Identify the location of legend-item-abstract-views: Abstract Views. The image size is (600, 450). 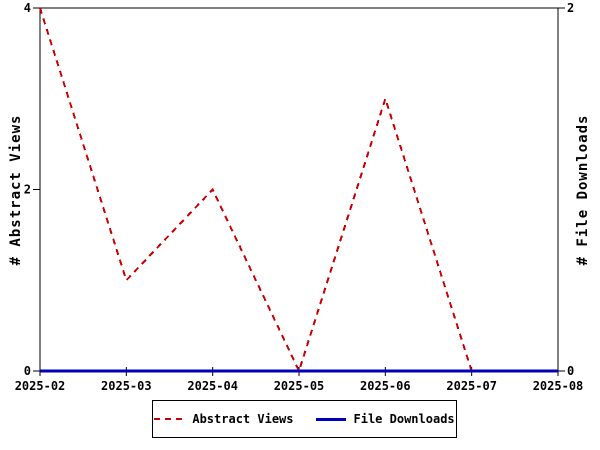
(224, 419).